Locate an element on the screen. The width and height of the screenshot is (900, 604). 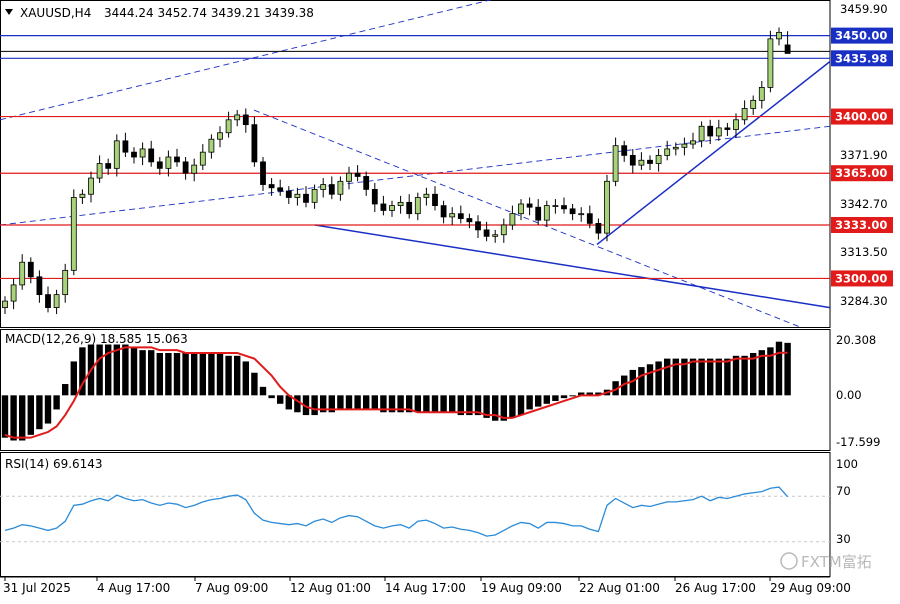
price-tick: 3371.90 is located at coordinates (864, 155).